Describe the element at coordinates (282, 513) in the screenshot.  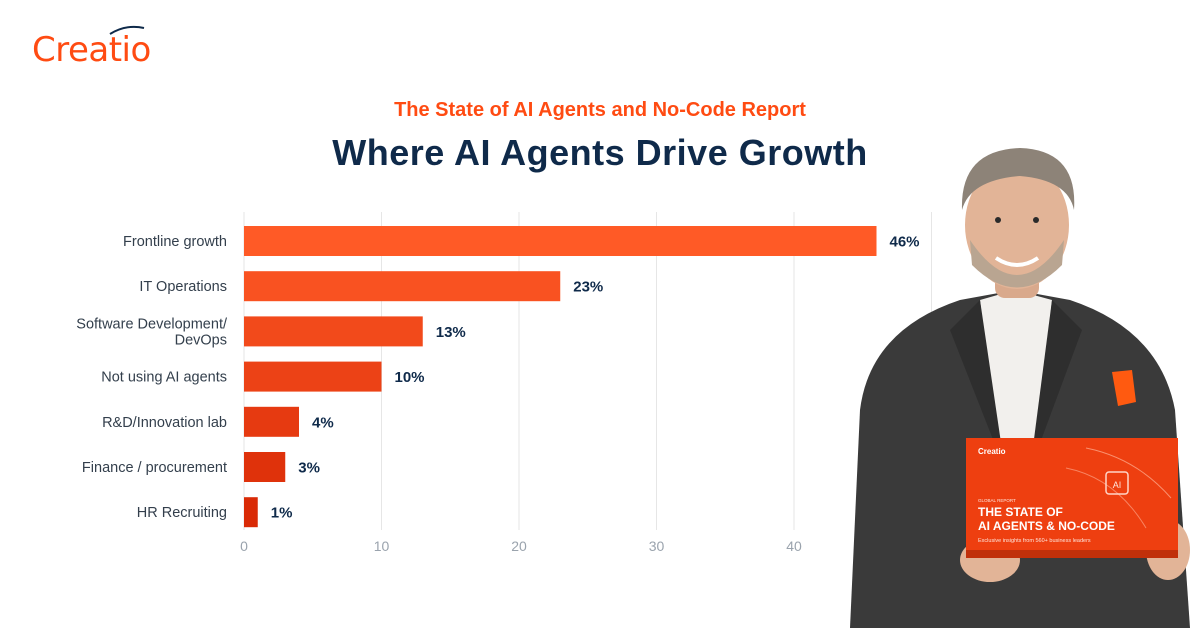
I see `bar-value-label: 1%` at that location.